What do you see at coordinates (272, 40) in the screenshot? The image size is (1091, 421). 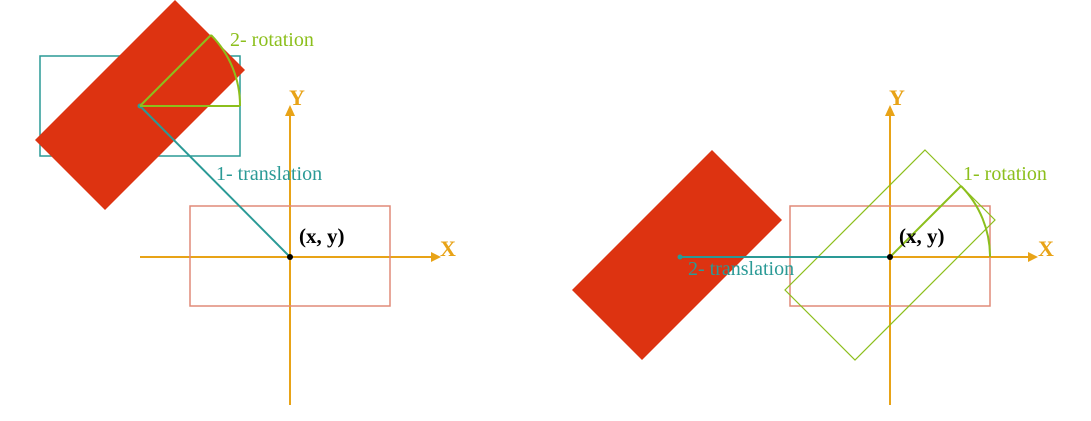 I see `left-step2-label: 2- rotation` at bounding box center [272, 40].